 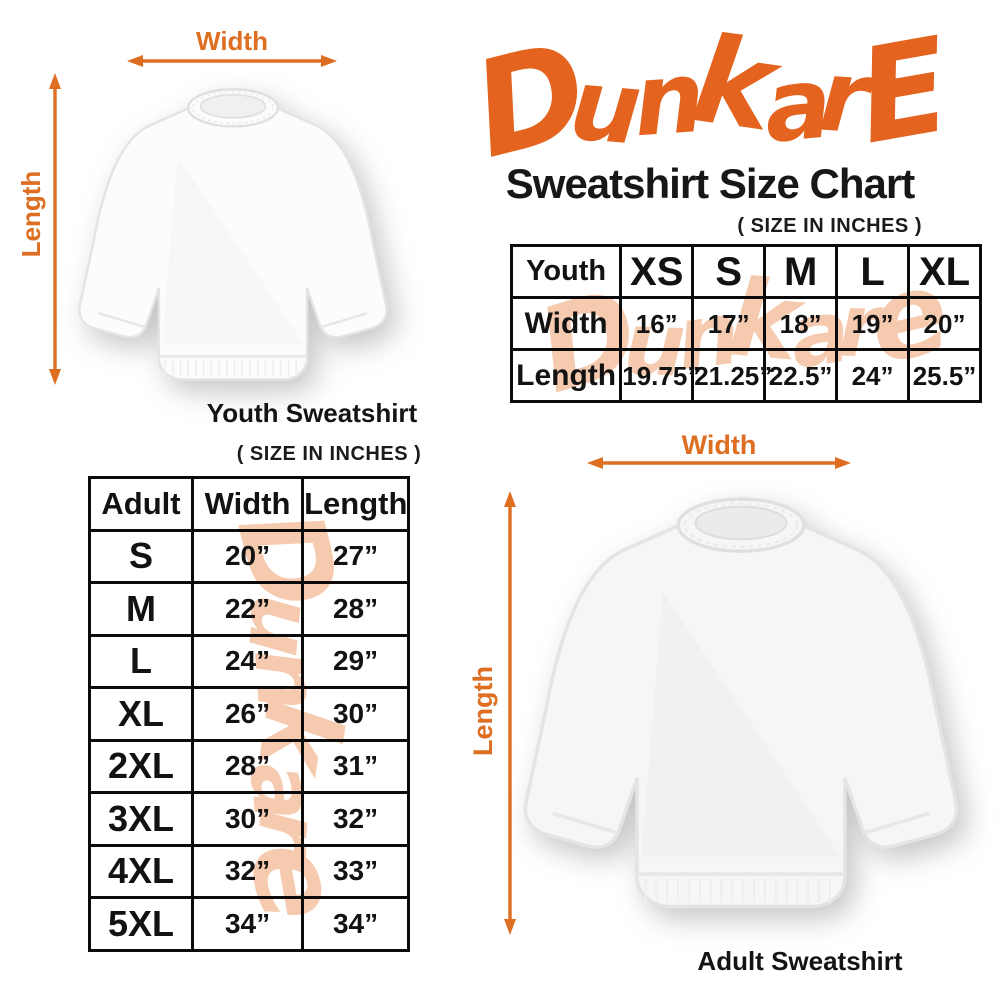 I want to click on cell: 22.5”, so click(x=801, y=375).